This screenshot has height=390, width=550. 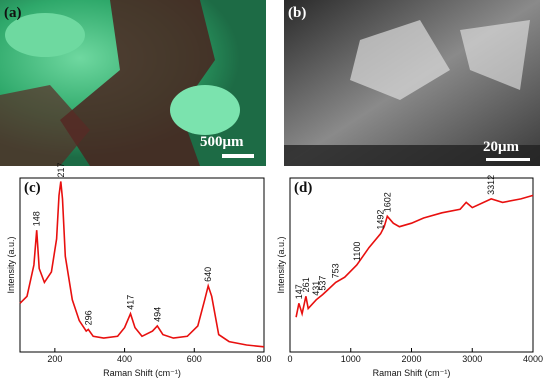 I want to click on x-tick-label: 600, so click(x=194, y=359).